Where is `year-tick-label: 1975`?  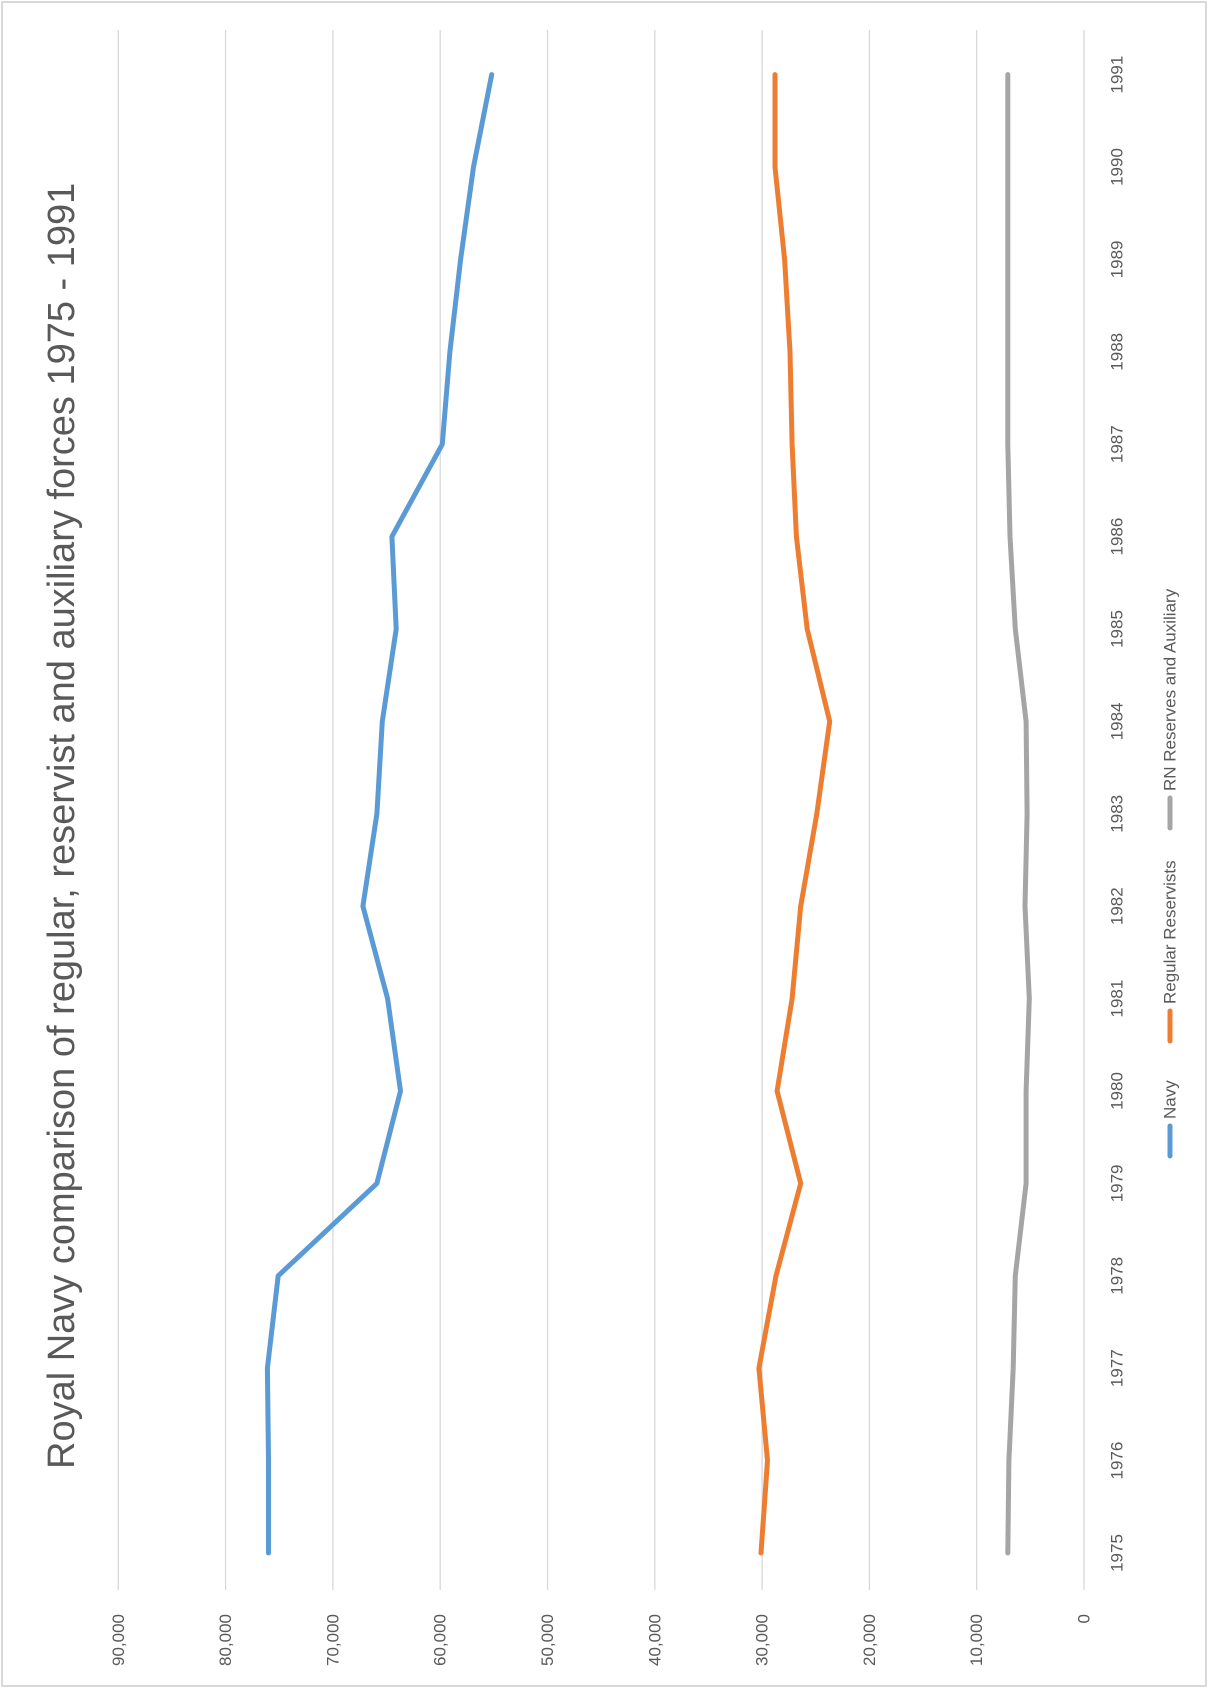
year-tick-label: 1975 is located at coordinates (1117, 1553).